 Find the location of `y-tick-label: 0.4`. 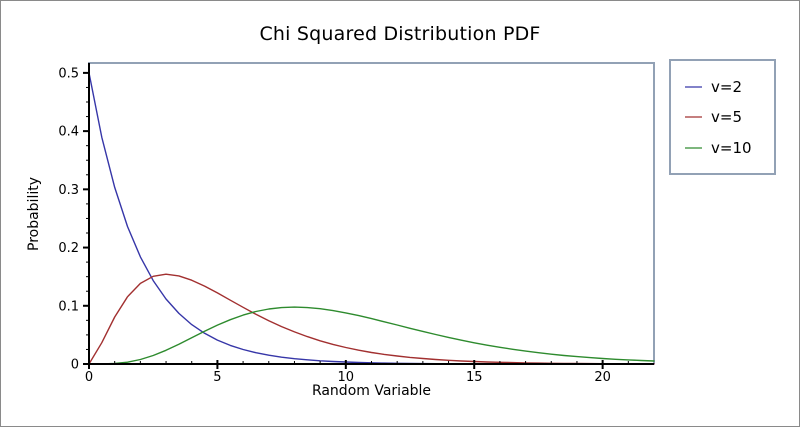

y-tick-label: 0.4 is located at coordinates (68, 132).